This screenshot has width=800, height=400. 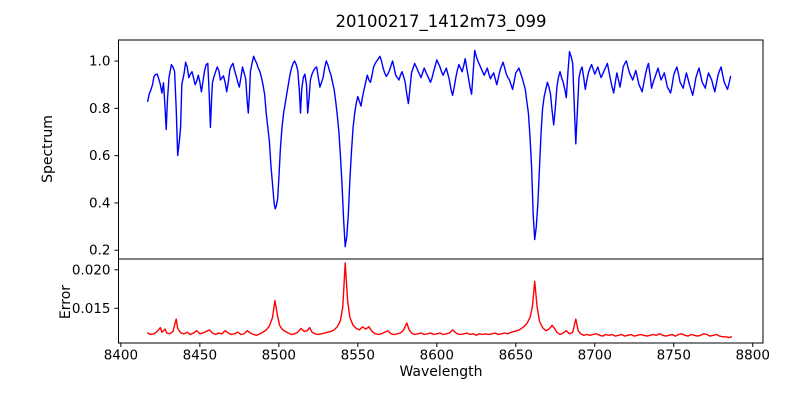 What do you see at coordinates (358, 356) in the screenshot?
I see `x-tick-label: 8550` at bounding box center [358, 356].